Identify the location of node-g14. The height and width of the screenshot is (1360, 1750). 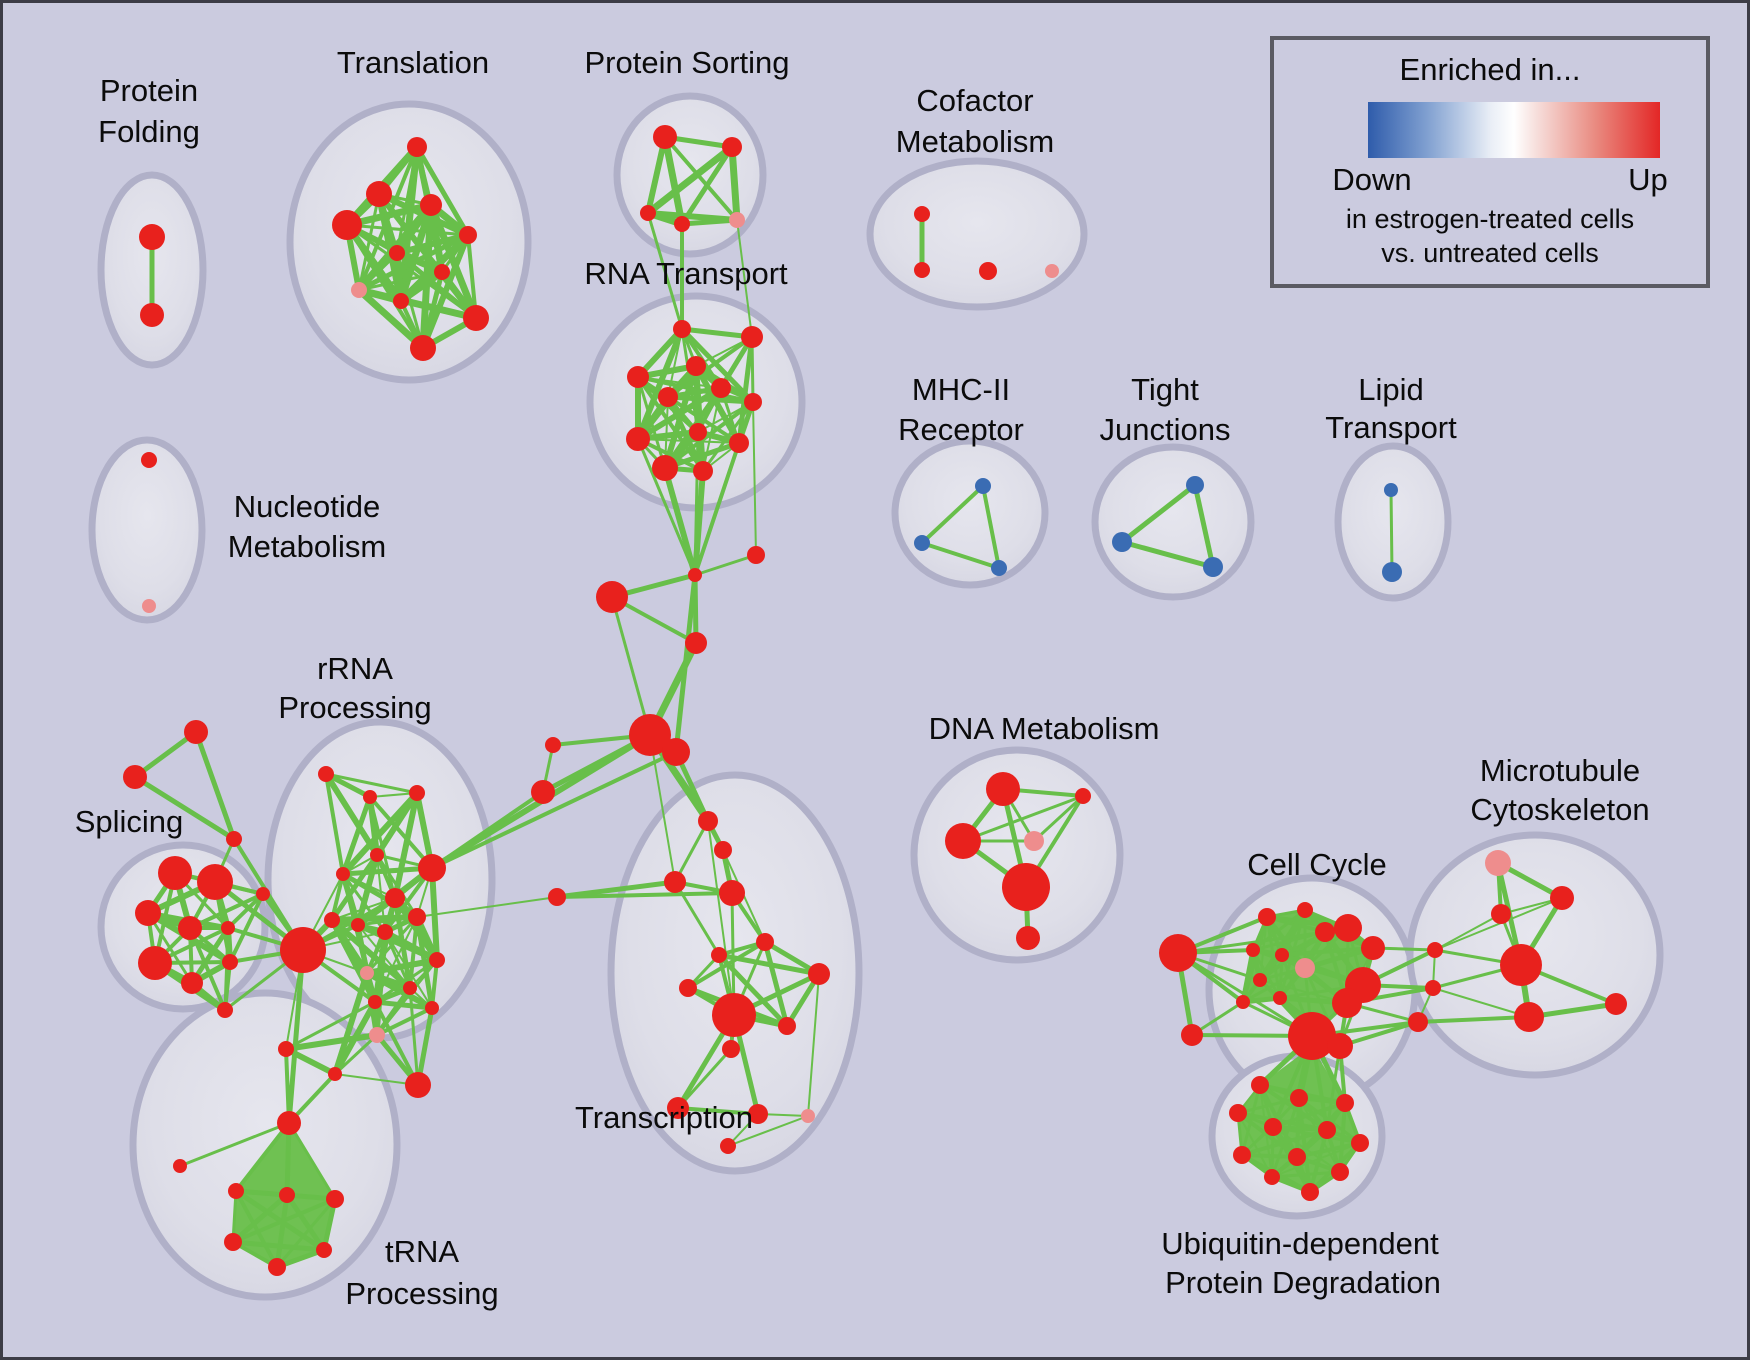
(1347, 1003).